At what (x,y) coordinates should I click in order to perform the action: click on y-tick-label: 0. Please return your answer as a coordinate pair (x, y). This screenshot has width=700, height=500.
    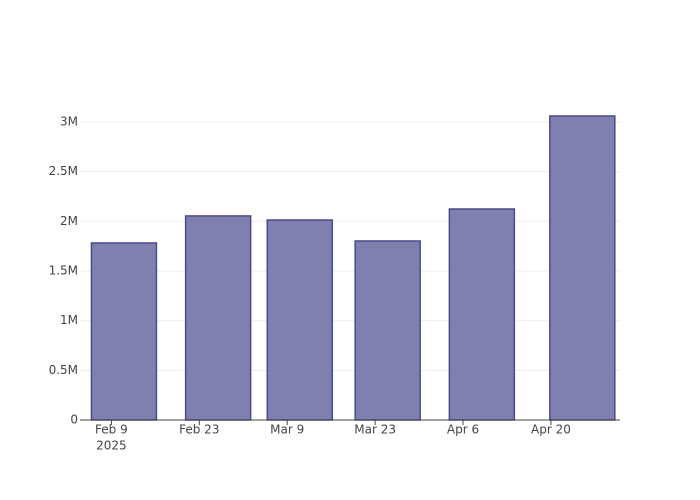
    Looking at the image, I should click on (74, 420).